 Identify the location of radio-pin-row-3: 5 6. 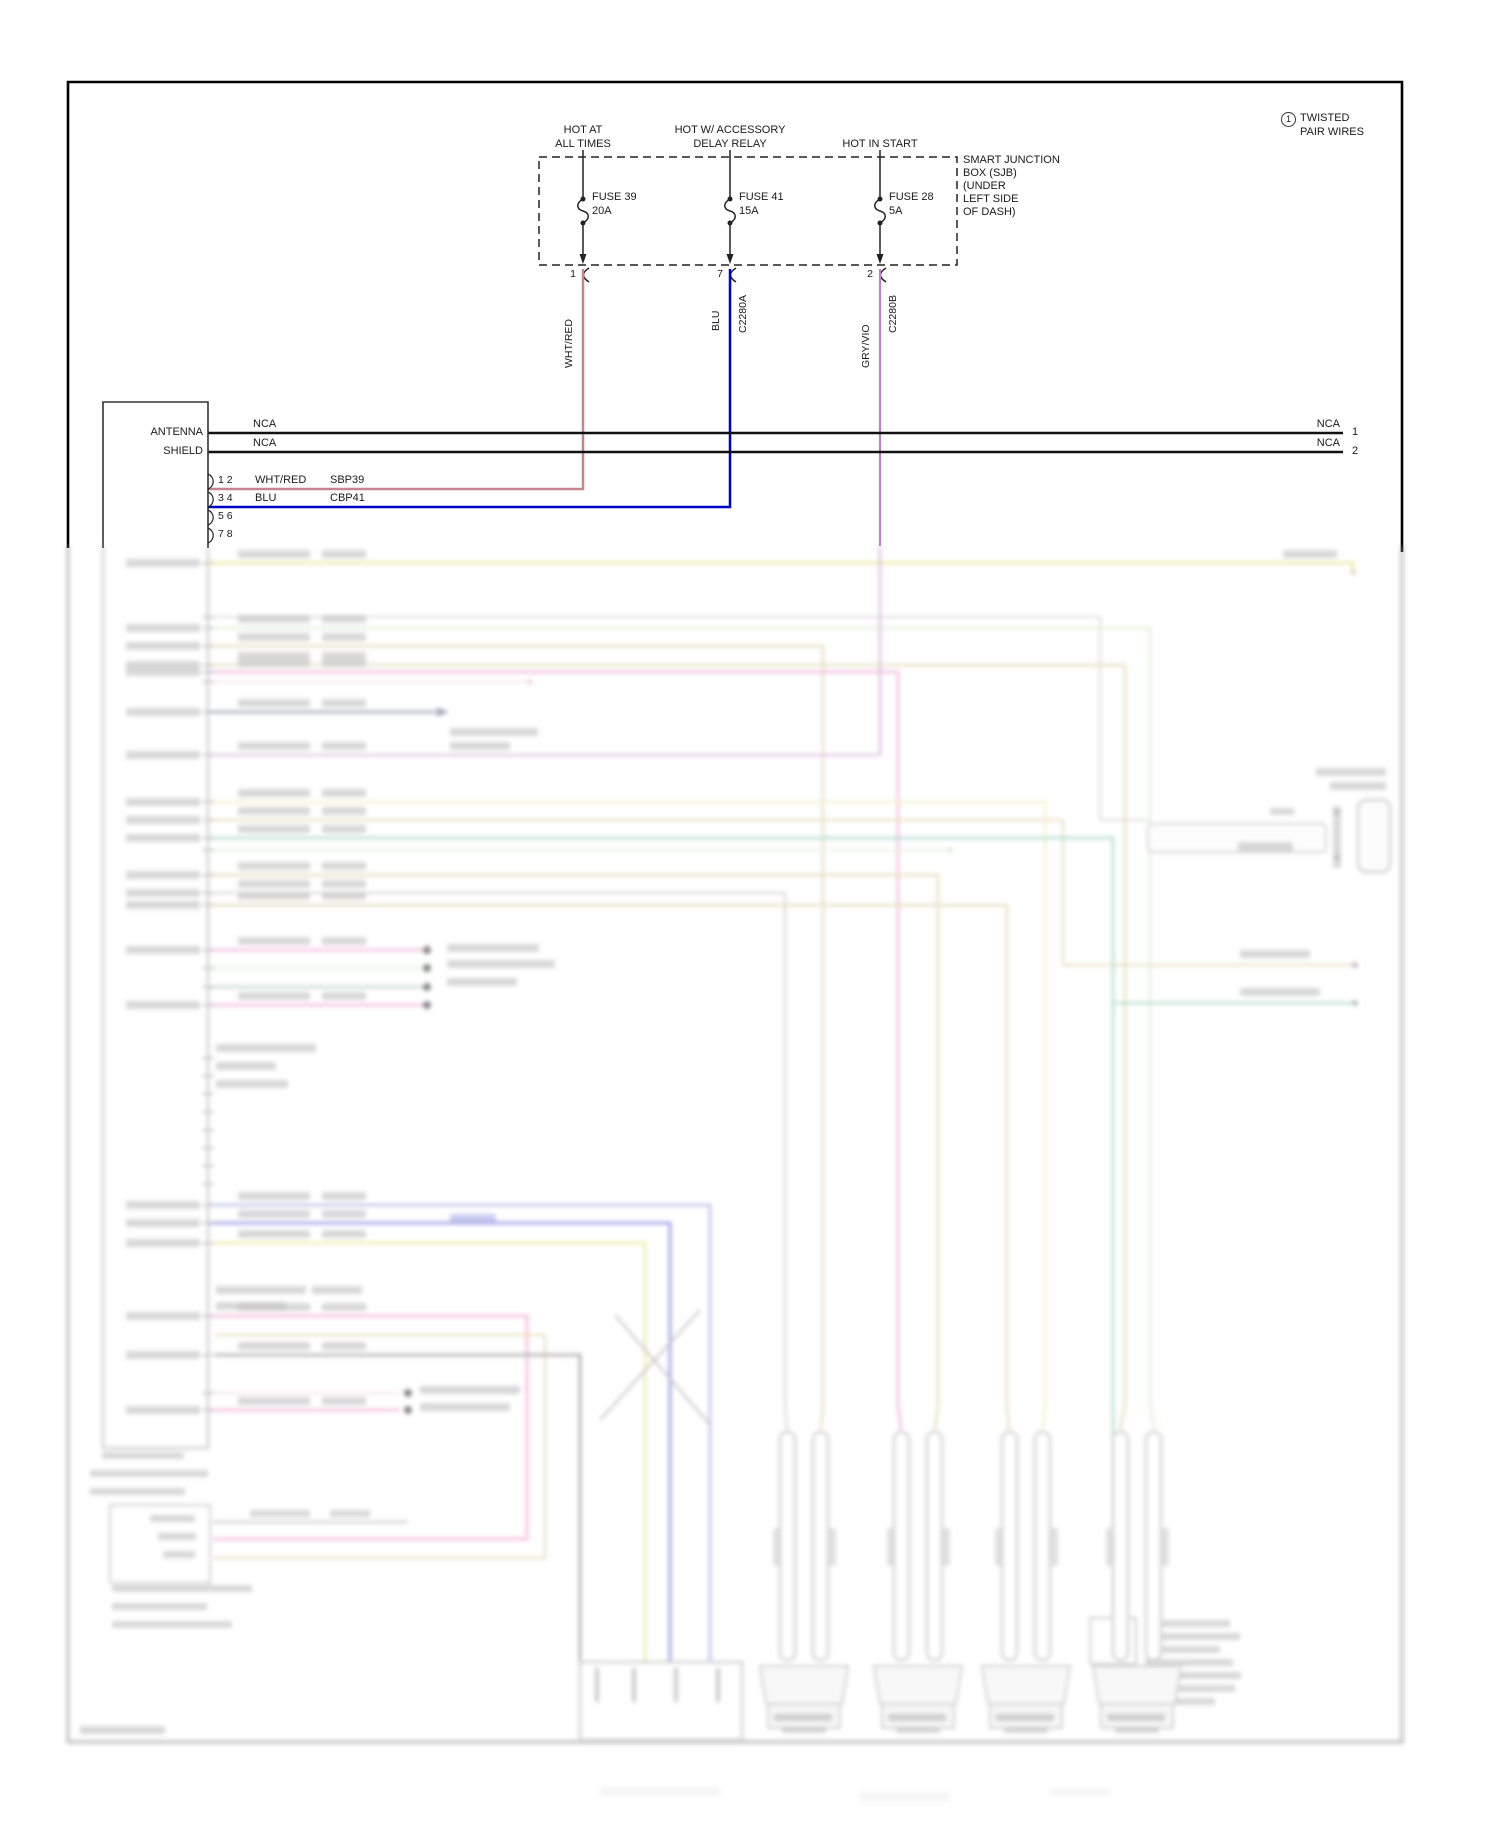
(225, 516).